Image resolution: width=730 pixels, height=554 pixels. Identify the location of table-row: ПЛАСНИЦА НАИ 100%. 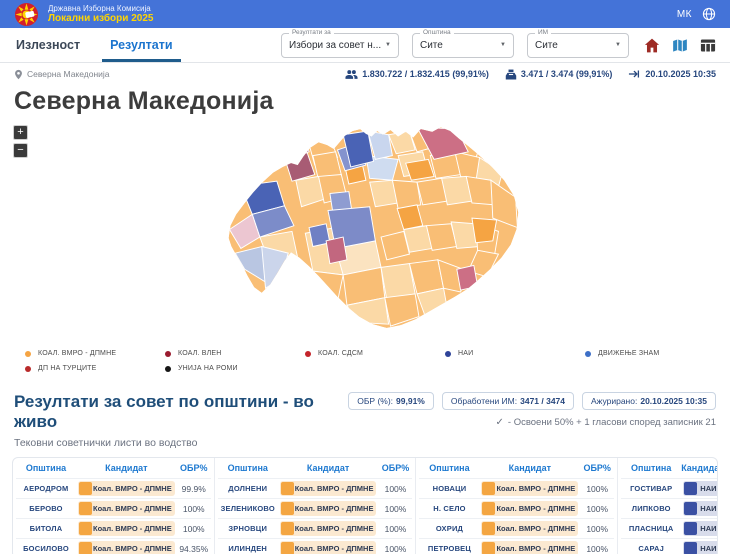
(669, 528).